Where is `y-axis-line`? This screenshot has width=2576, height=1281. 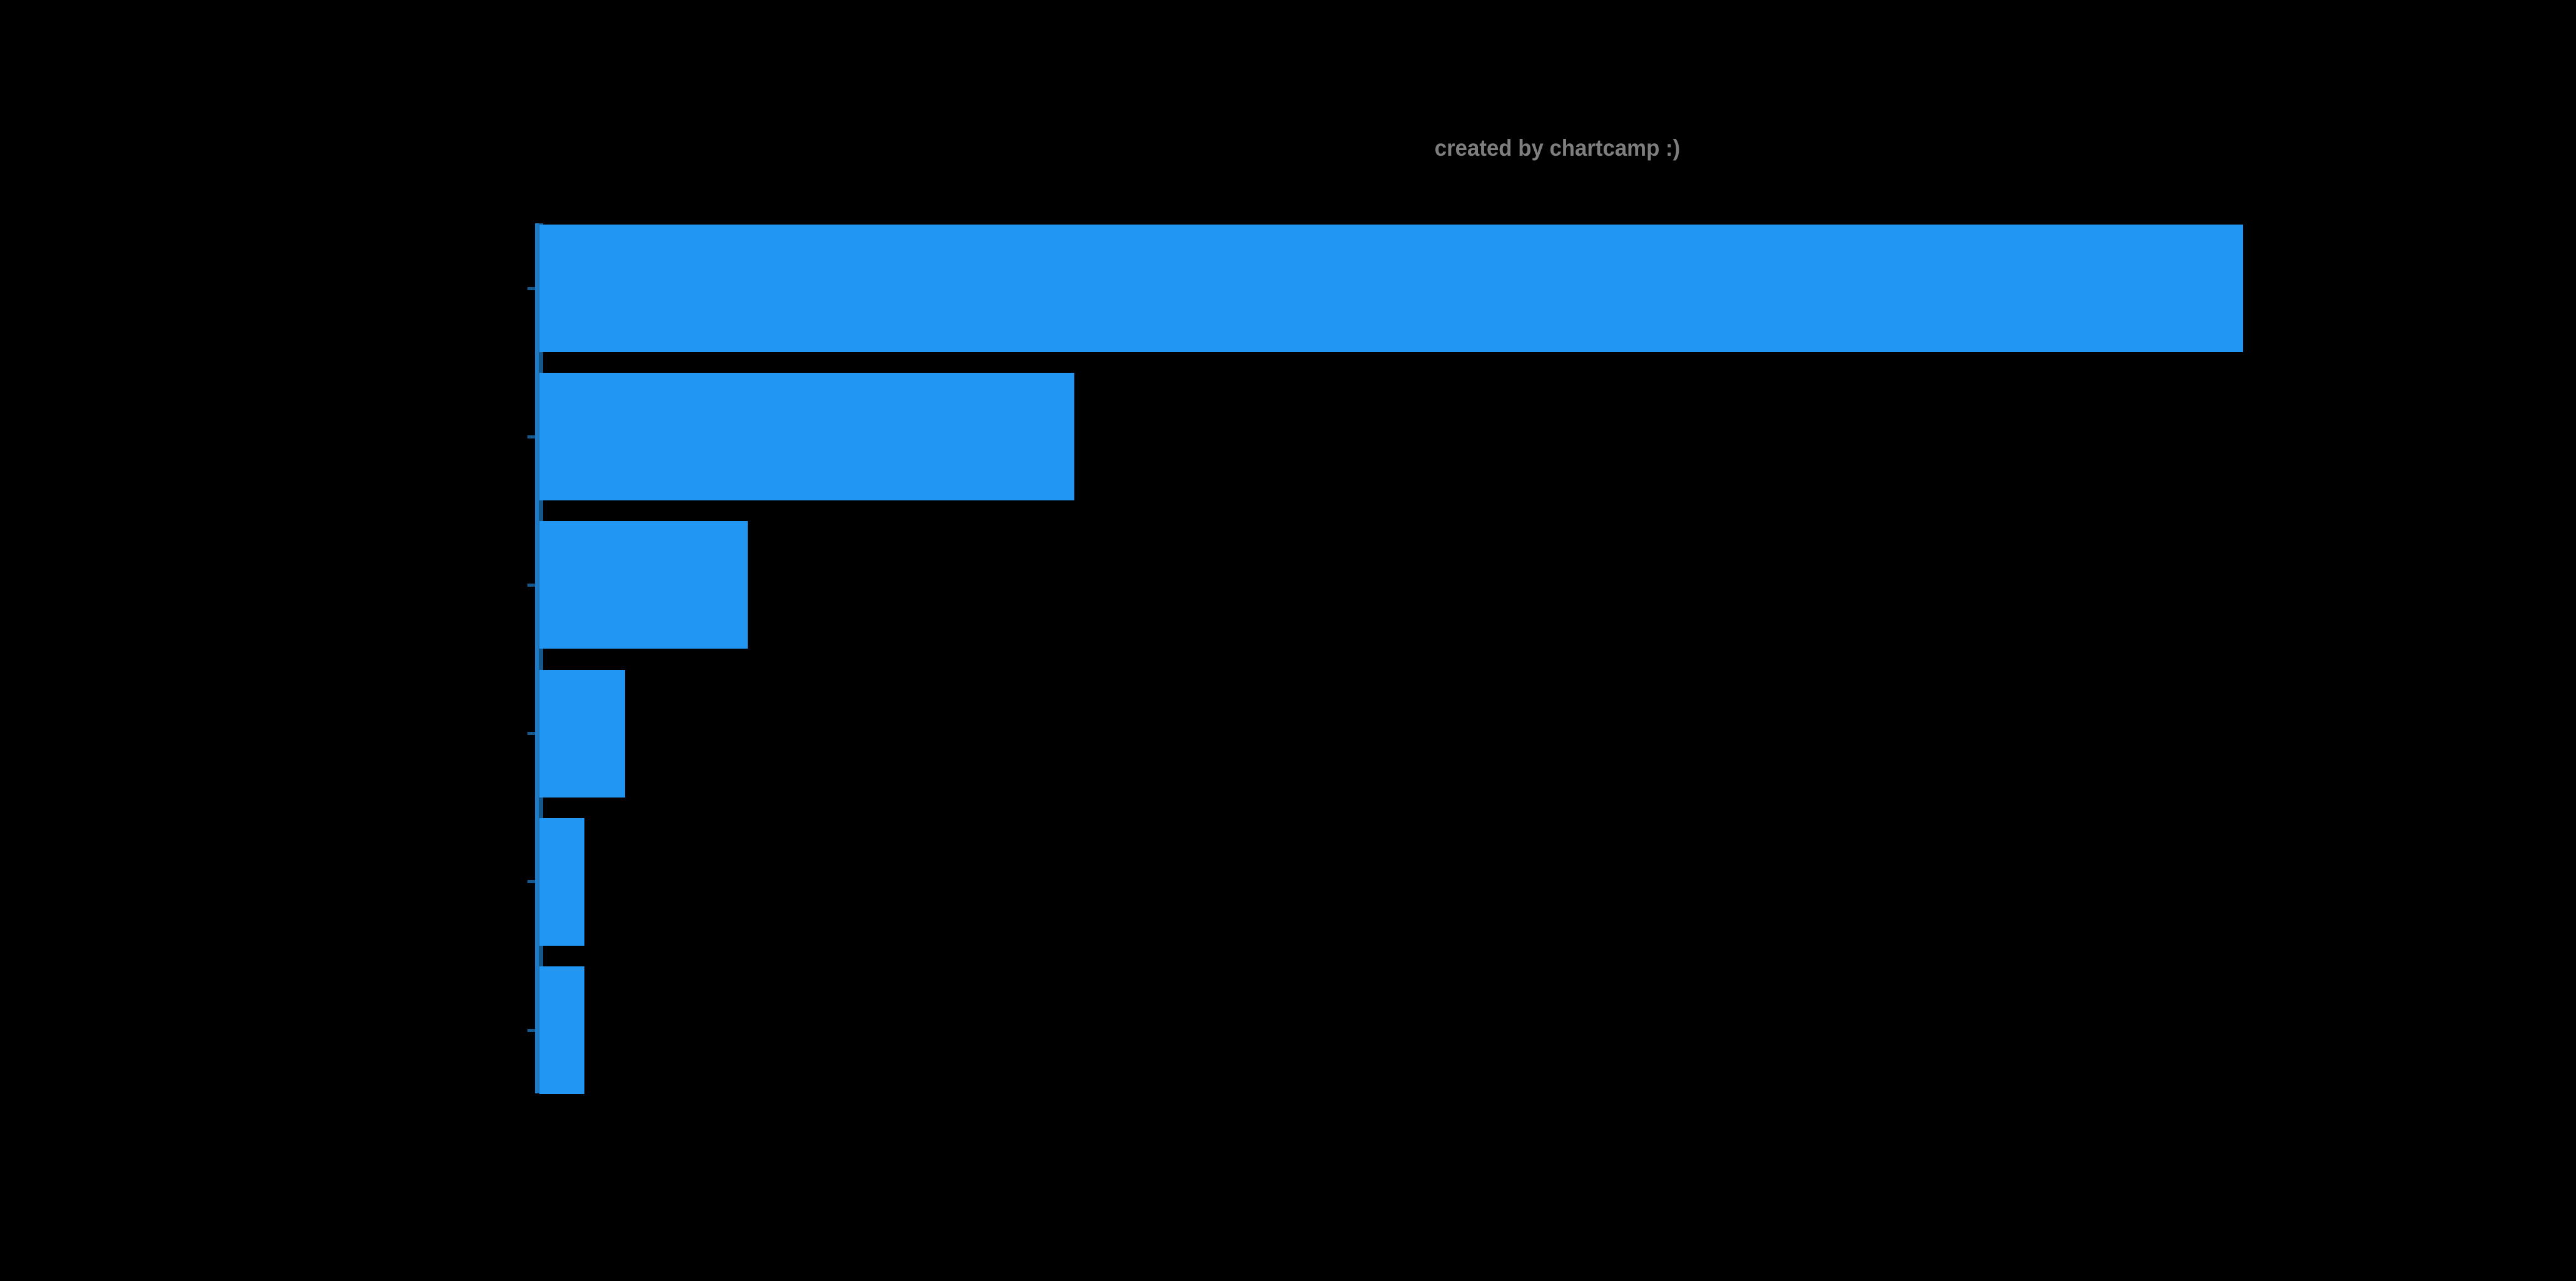 y-axis-line is located at coordinates (539, 658).